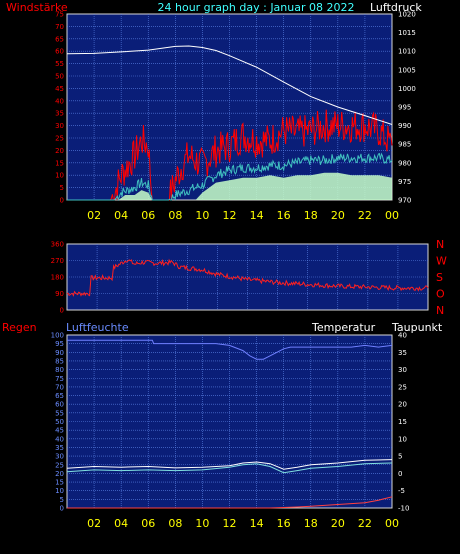 This screenshot has height=554, width=460. What do you see at coordinates (402, 353) in the screenshot?
I see `temperature-axis-tick-label: 35` at bounding box center [402, 353].